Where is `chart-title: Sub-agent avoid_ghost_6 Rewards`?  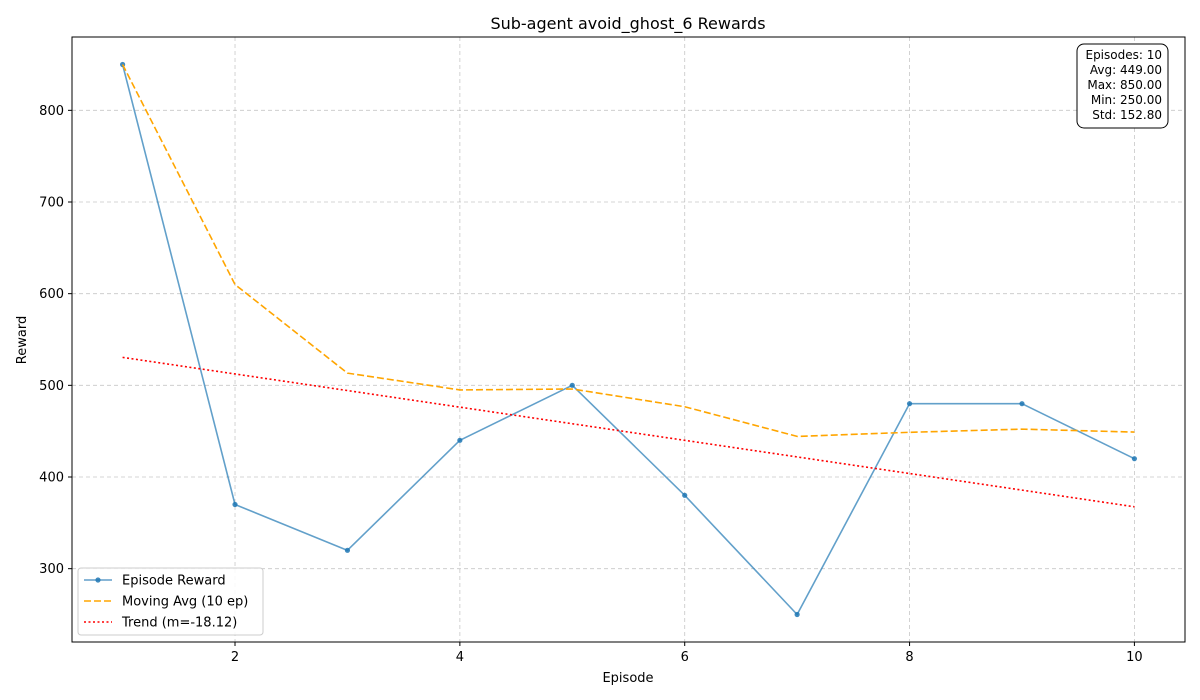 chart-title: Sub-agent avoid_ghost_6 Rewards is located at coordinates (627, 24).